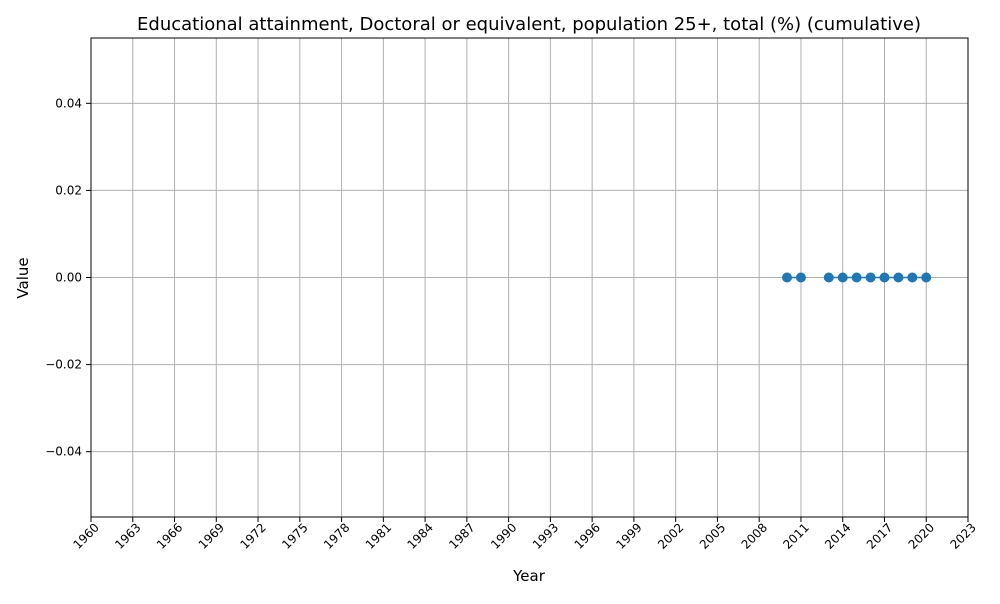  Describe the element at coordinates (754, 535) in the screenshot. I see `x-tick-label: 2008` at that location.